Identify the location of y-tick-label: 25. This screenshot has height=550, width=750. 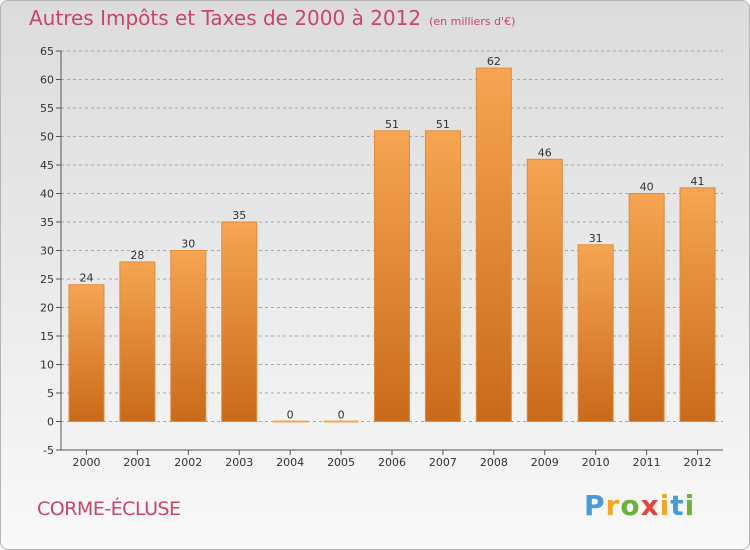
(47, 279).